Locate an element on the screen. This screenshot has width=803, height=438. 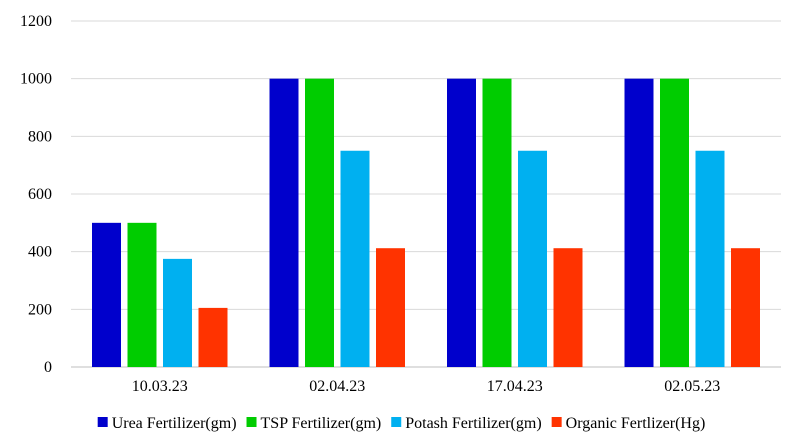
bar-3-02.04.23 is located at coordinates (355, 258).